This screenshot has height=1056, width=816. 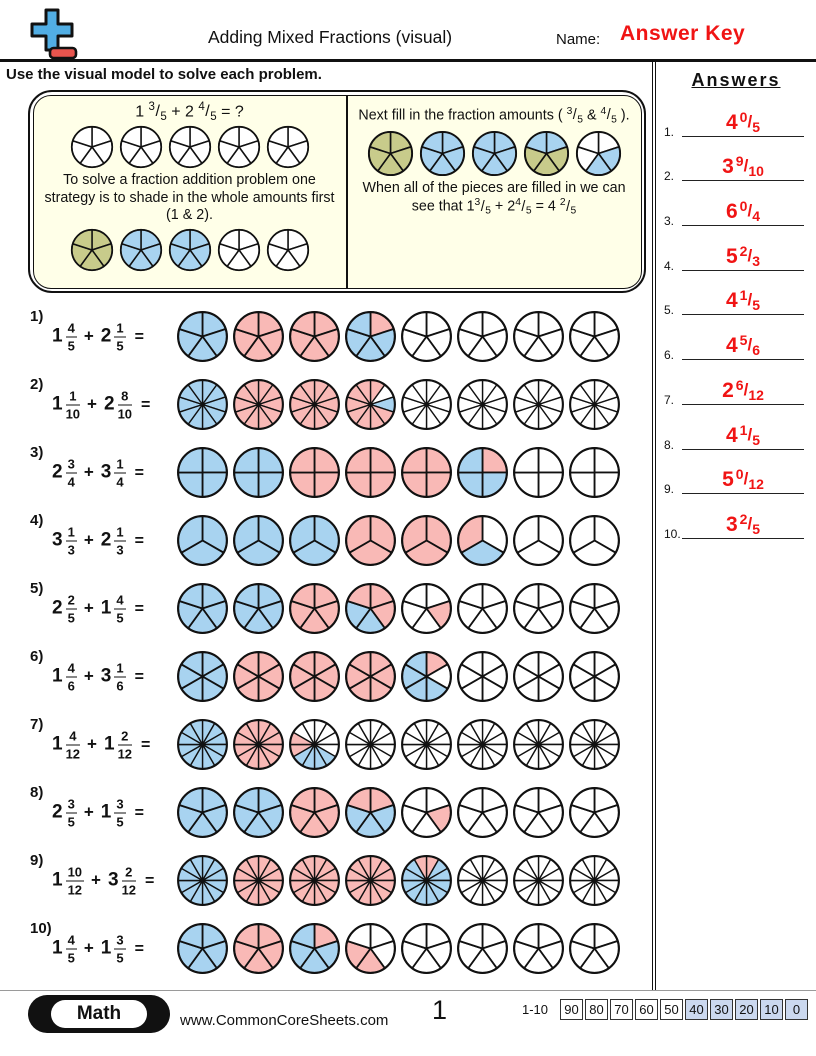 I want to click on answer-item: 8. 4 1/5, so click(x=736, y=433).